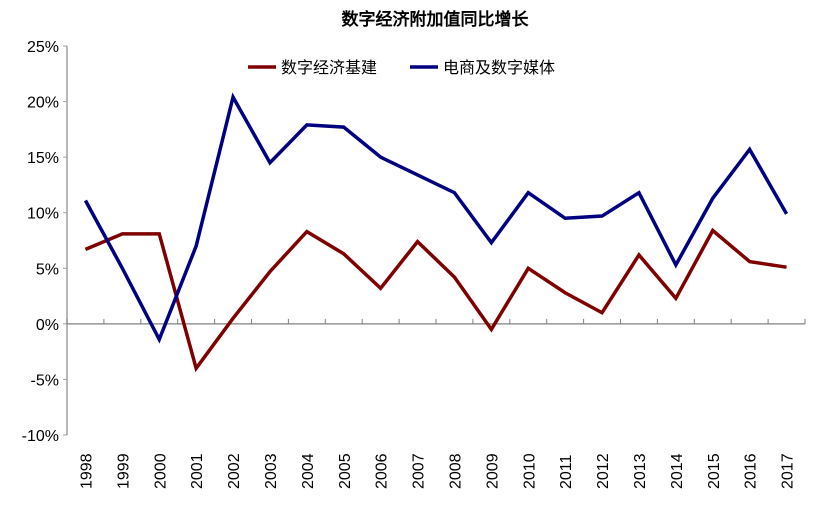  I want to click on x-tick-label: 2005, so click(345, 471).